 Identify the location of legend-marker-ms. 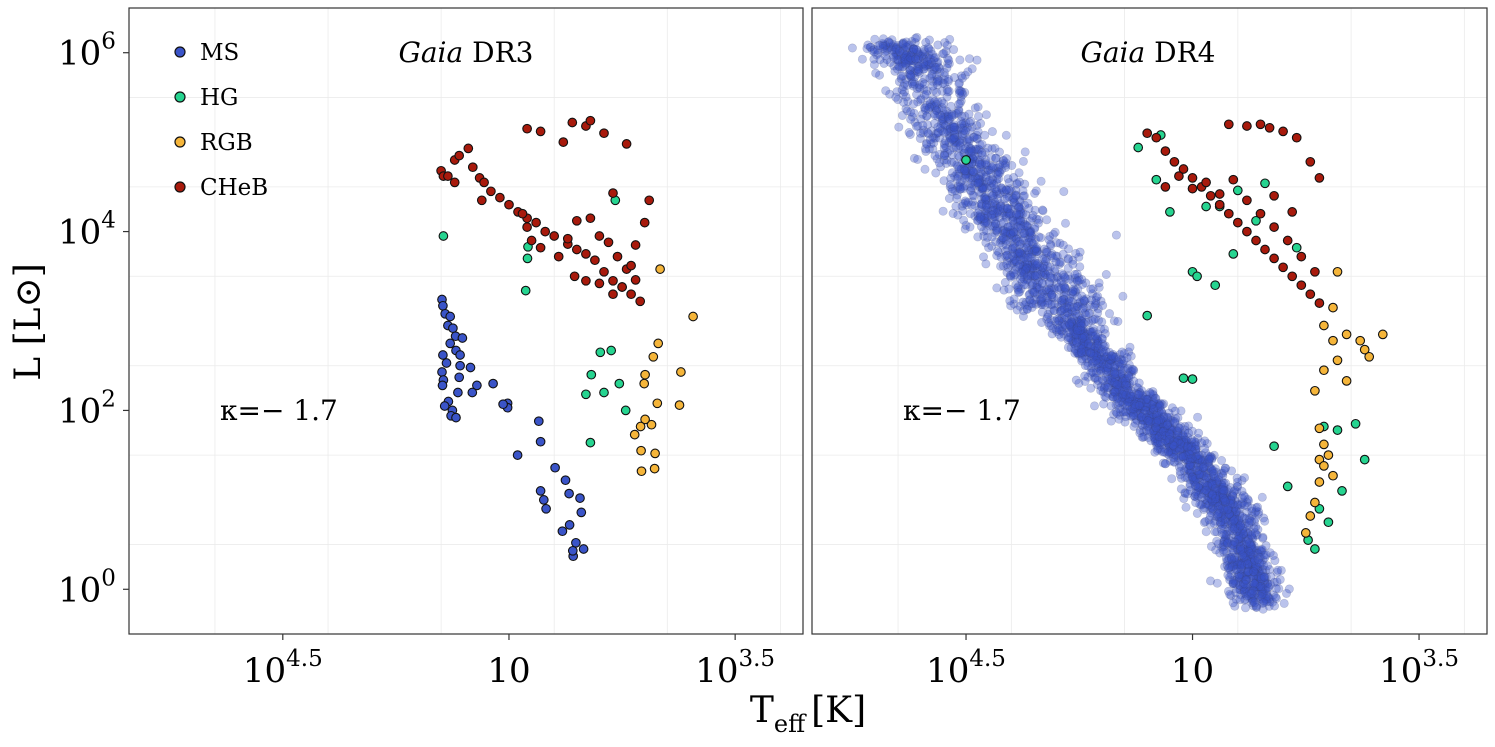
(180, 52).